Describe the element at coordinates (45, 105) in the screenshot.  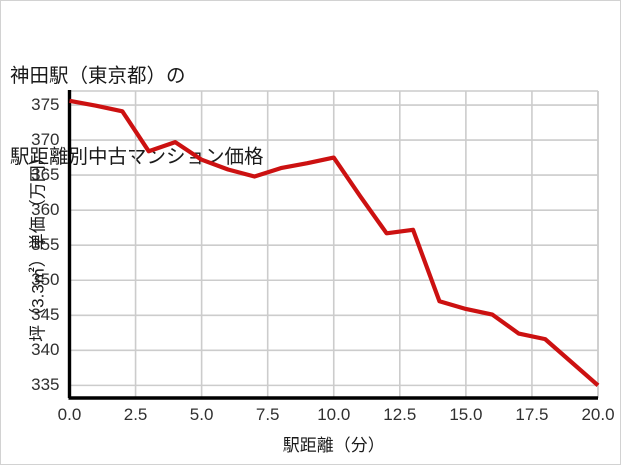
I see `y-tick-label: 375` at that location.